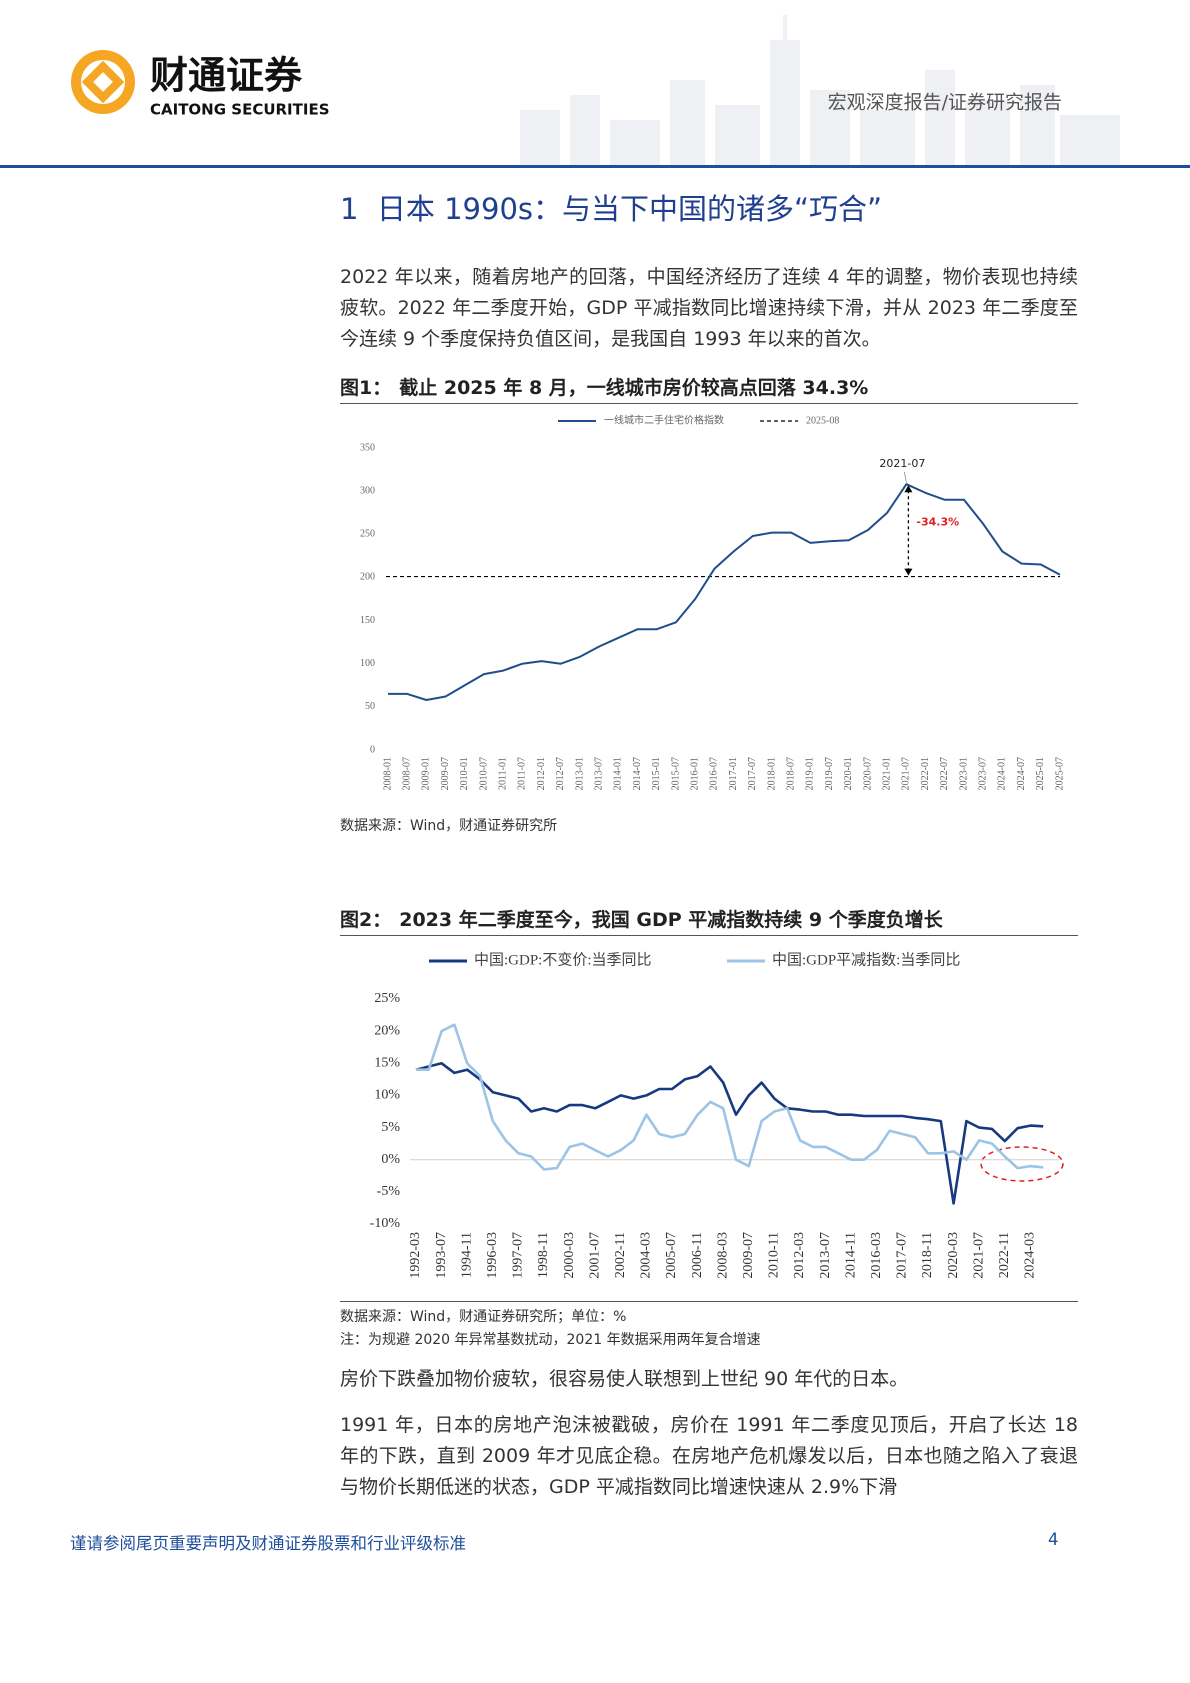 The height and width of the screenshot is (1683, 1190). Describe the element at coordinates (1002, 773) in the screenshot. I see `x-tick-label: 2024-01` at that location.